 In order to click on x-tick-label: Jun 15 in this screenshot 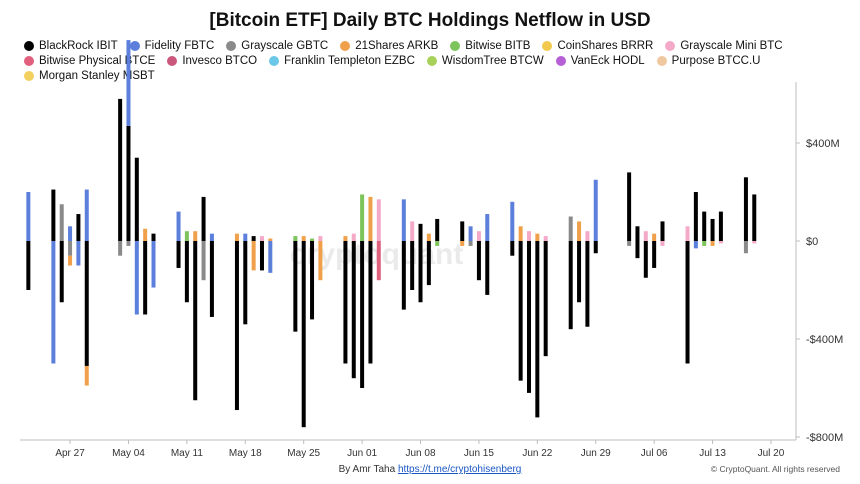, I will do `click(479, 453)`.